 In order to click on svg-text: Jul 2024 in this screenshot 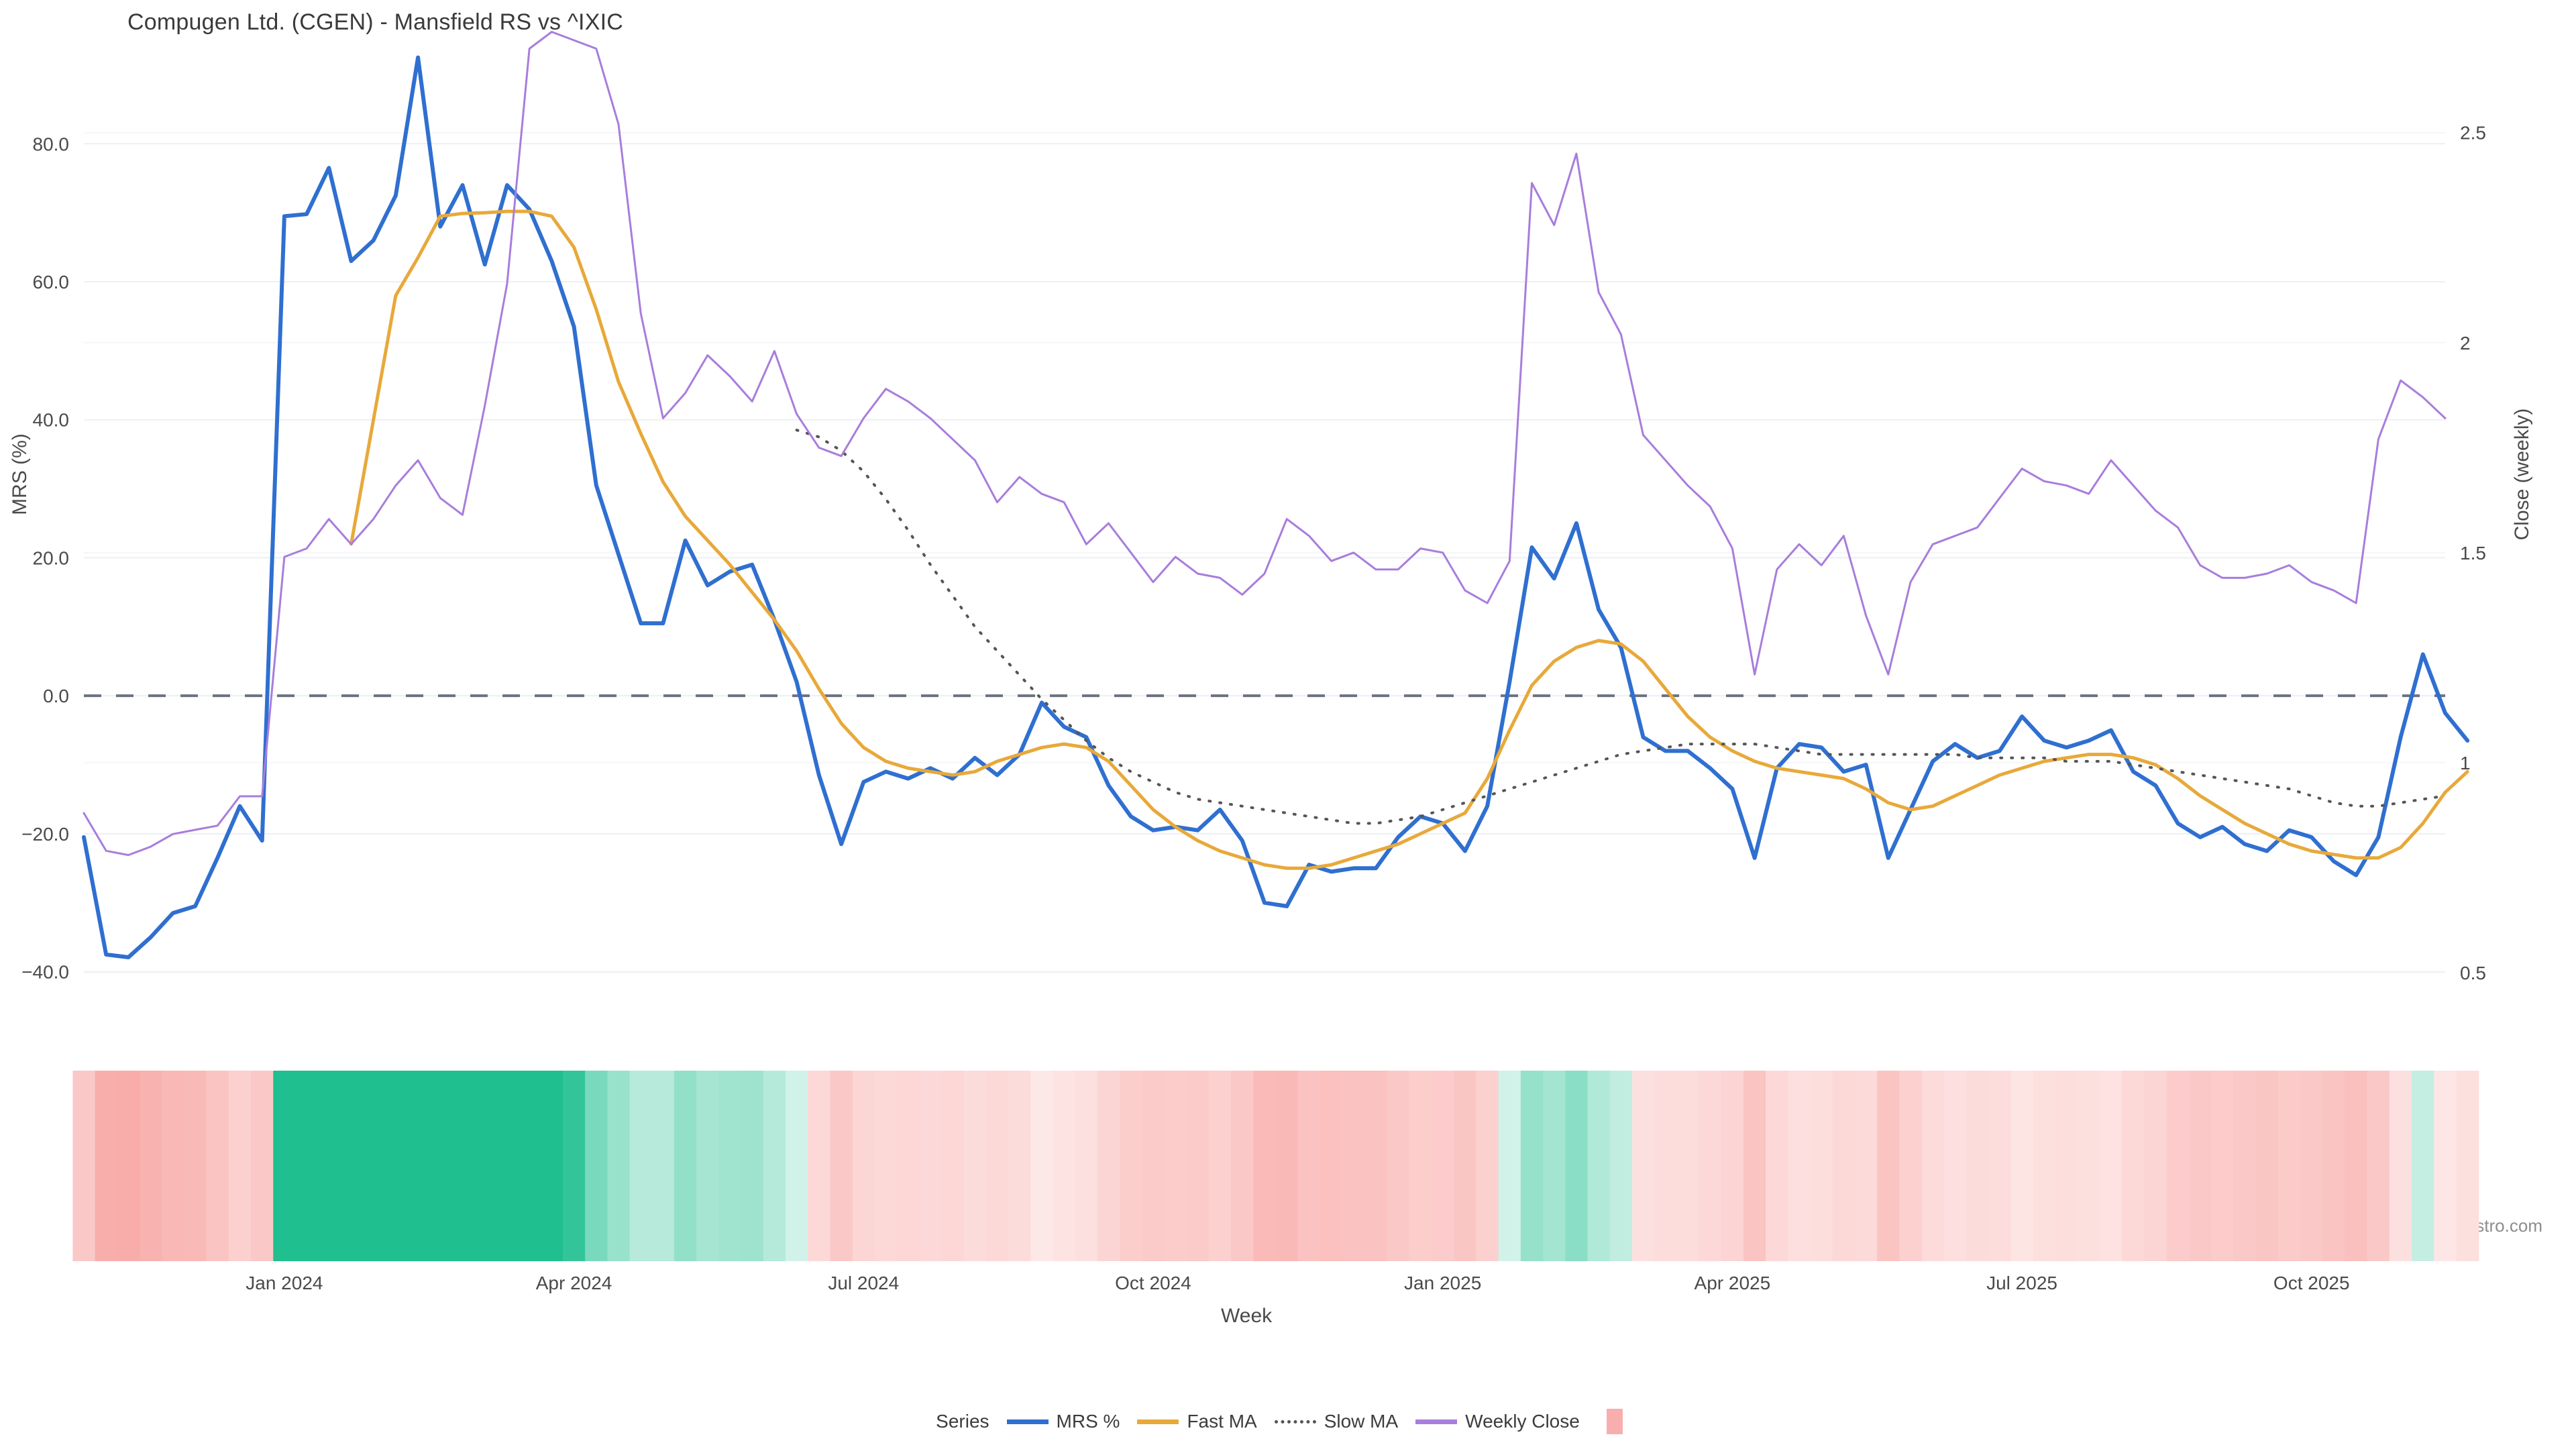, I will do `click(863, 1283)`.